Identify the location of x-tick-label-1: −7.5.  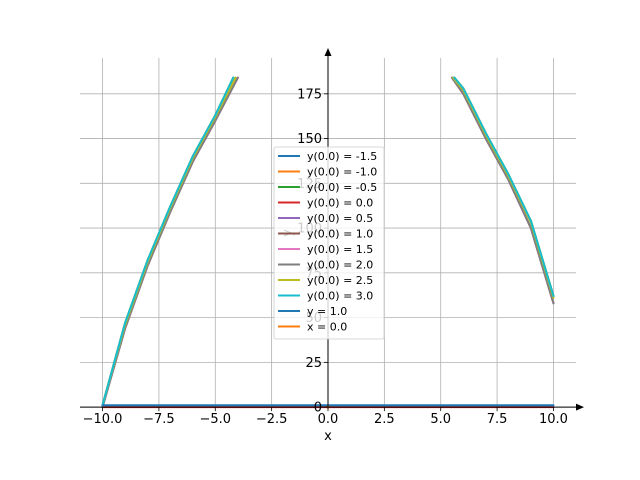
(159, 419).